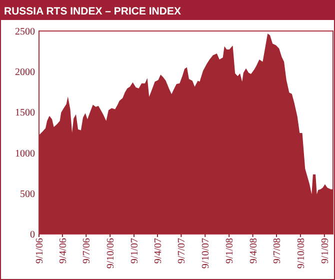 This screenshot has width=335, height=280. Describe the element at coordinates (32, 235) in the screenshot. I see `y-tick-label: 0` at that location.